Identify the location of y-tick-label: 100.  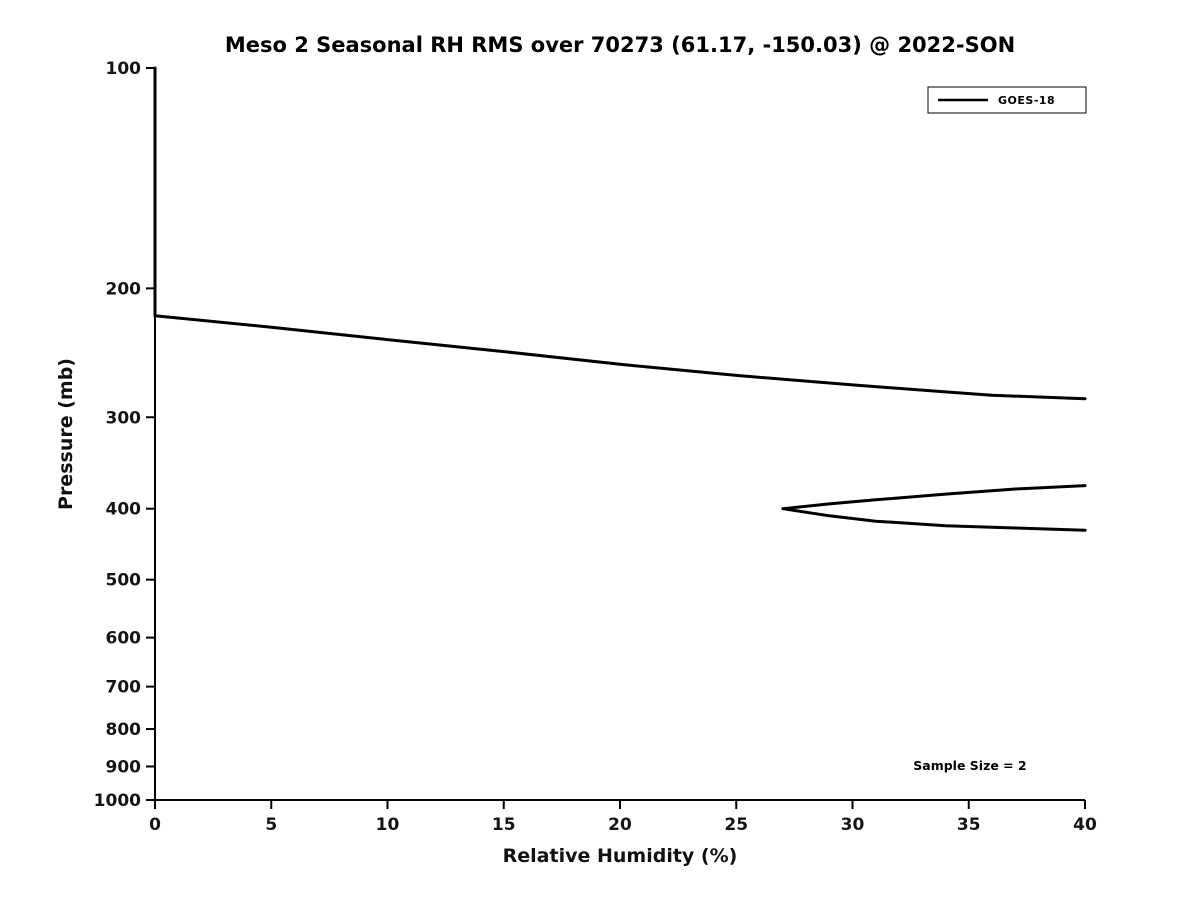
(124, 69).